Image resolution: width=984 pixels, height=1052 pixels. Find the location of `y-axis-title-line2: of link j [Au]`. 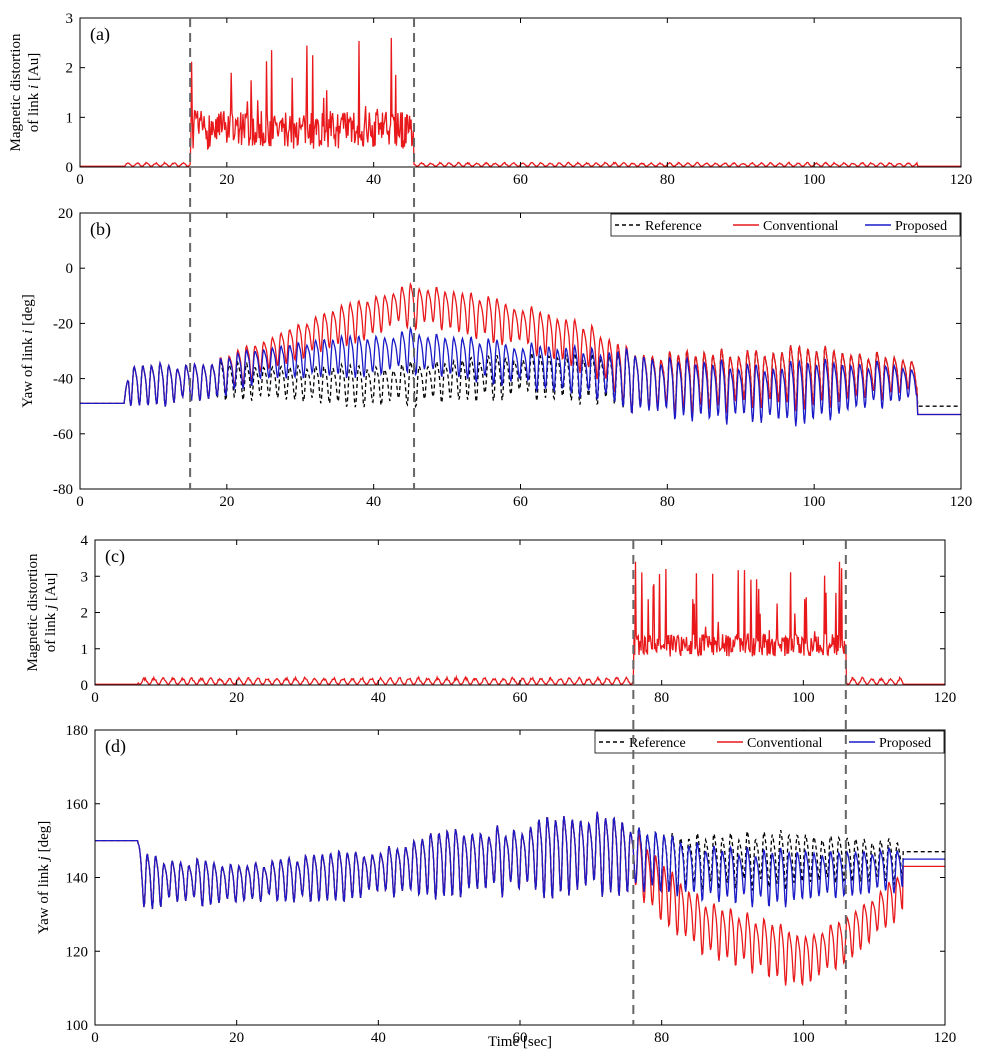

y-axis-title-line2: of link j [Au] is located at coordinates (51, 613).